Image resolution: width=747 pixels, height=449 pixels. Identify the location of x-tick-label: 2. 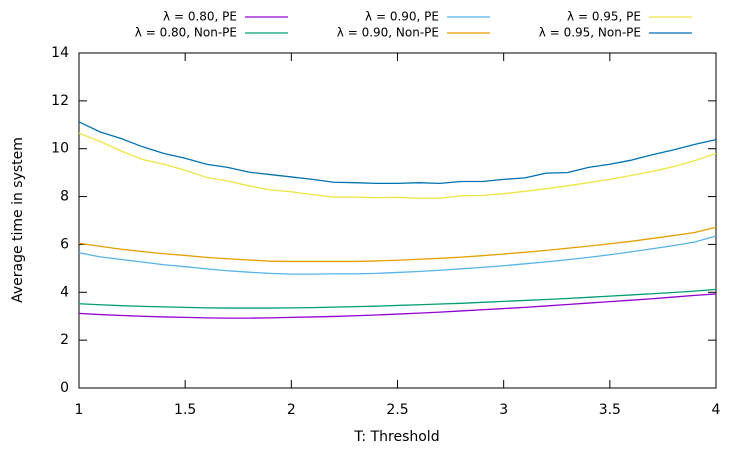
(291, 410).